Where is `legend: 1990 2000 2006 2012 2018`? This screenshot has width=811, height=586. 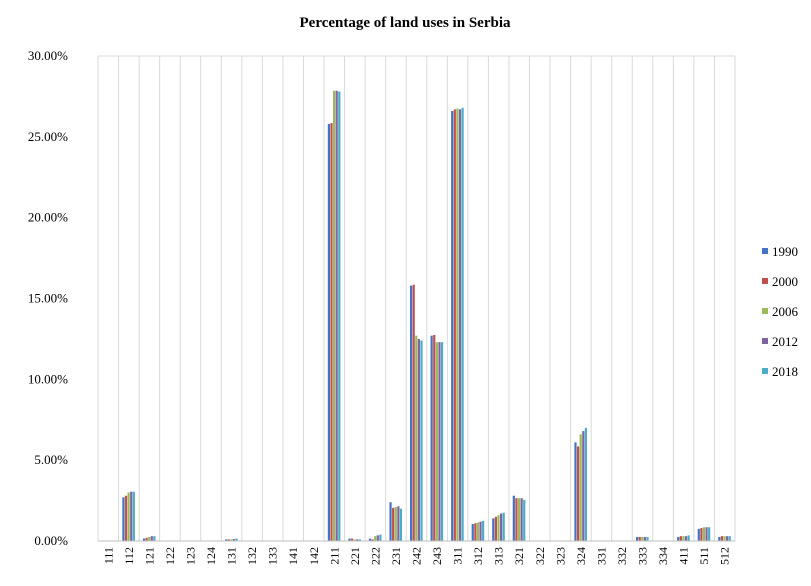 legend: 1990 2000 2006 2012 2018 is located at coordinates (780, 311).